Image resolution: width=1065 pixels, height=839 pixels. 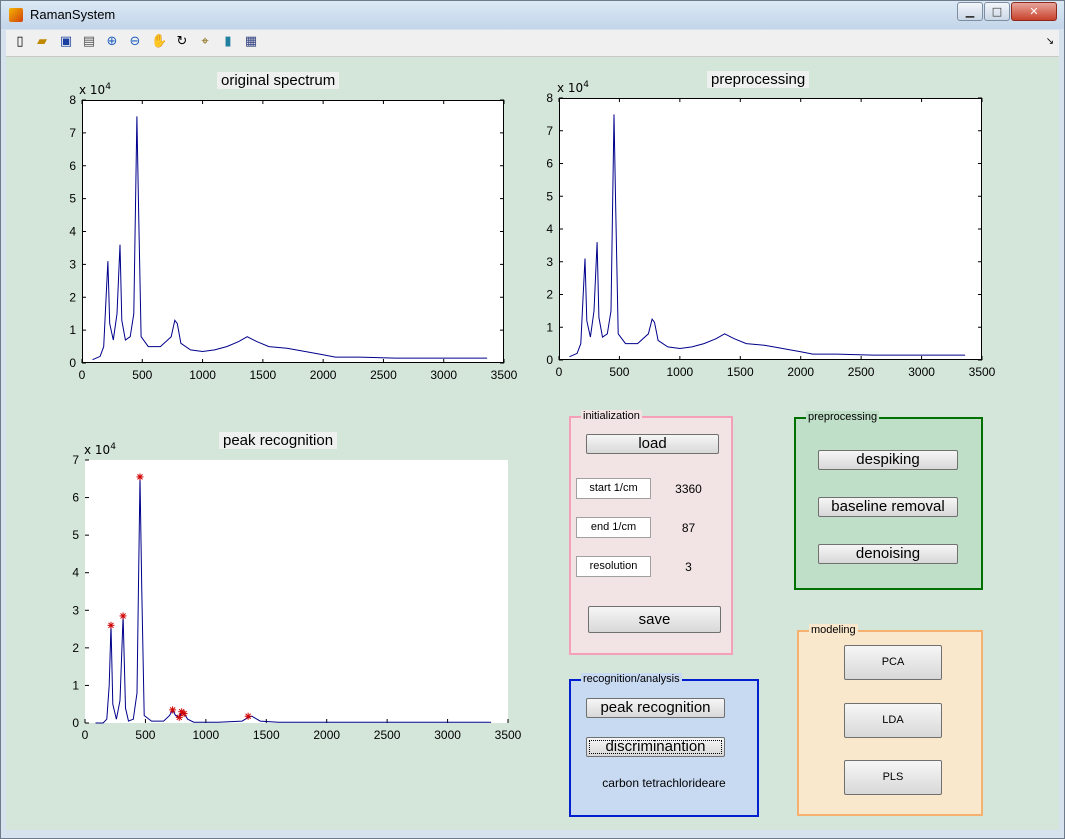 What do you see at coordinates (631, 679) in the screenshot?
I see `recognition-panel-title: recognition/analysis` at bounding box center [631, 679].